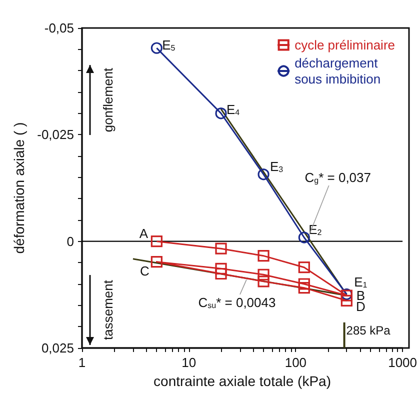 The image size is (420, 401). I want to click on y-axis-title: déformation axiale ( ), so click(19, 188).